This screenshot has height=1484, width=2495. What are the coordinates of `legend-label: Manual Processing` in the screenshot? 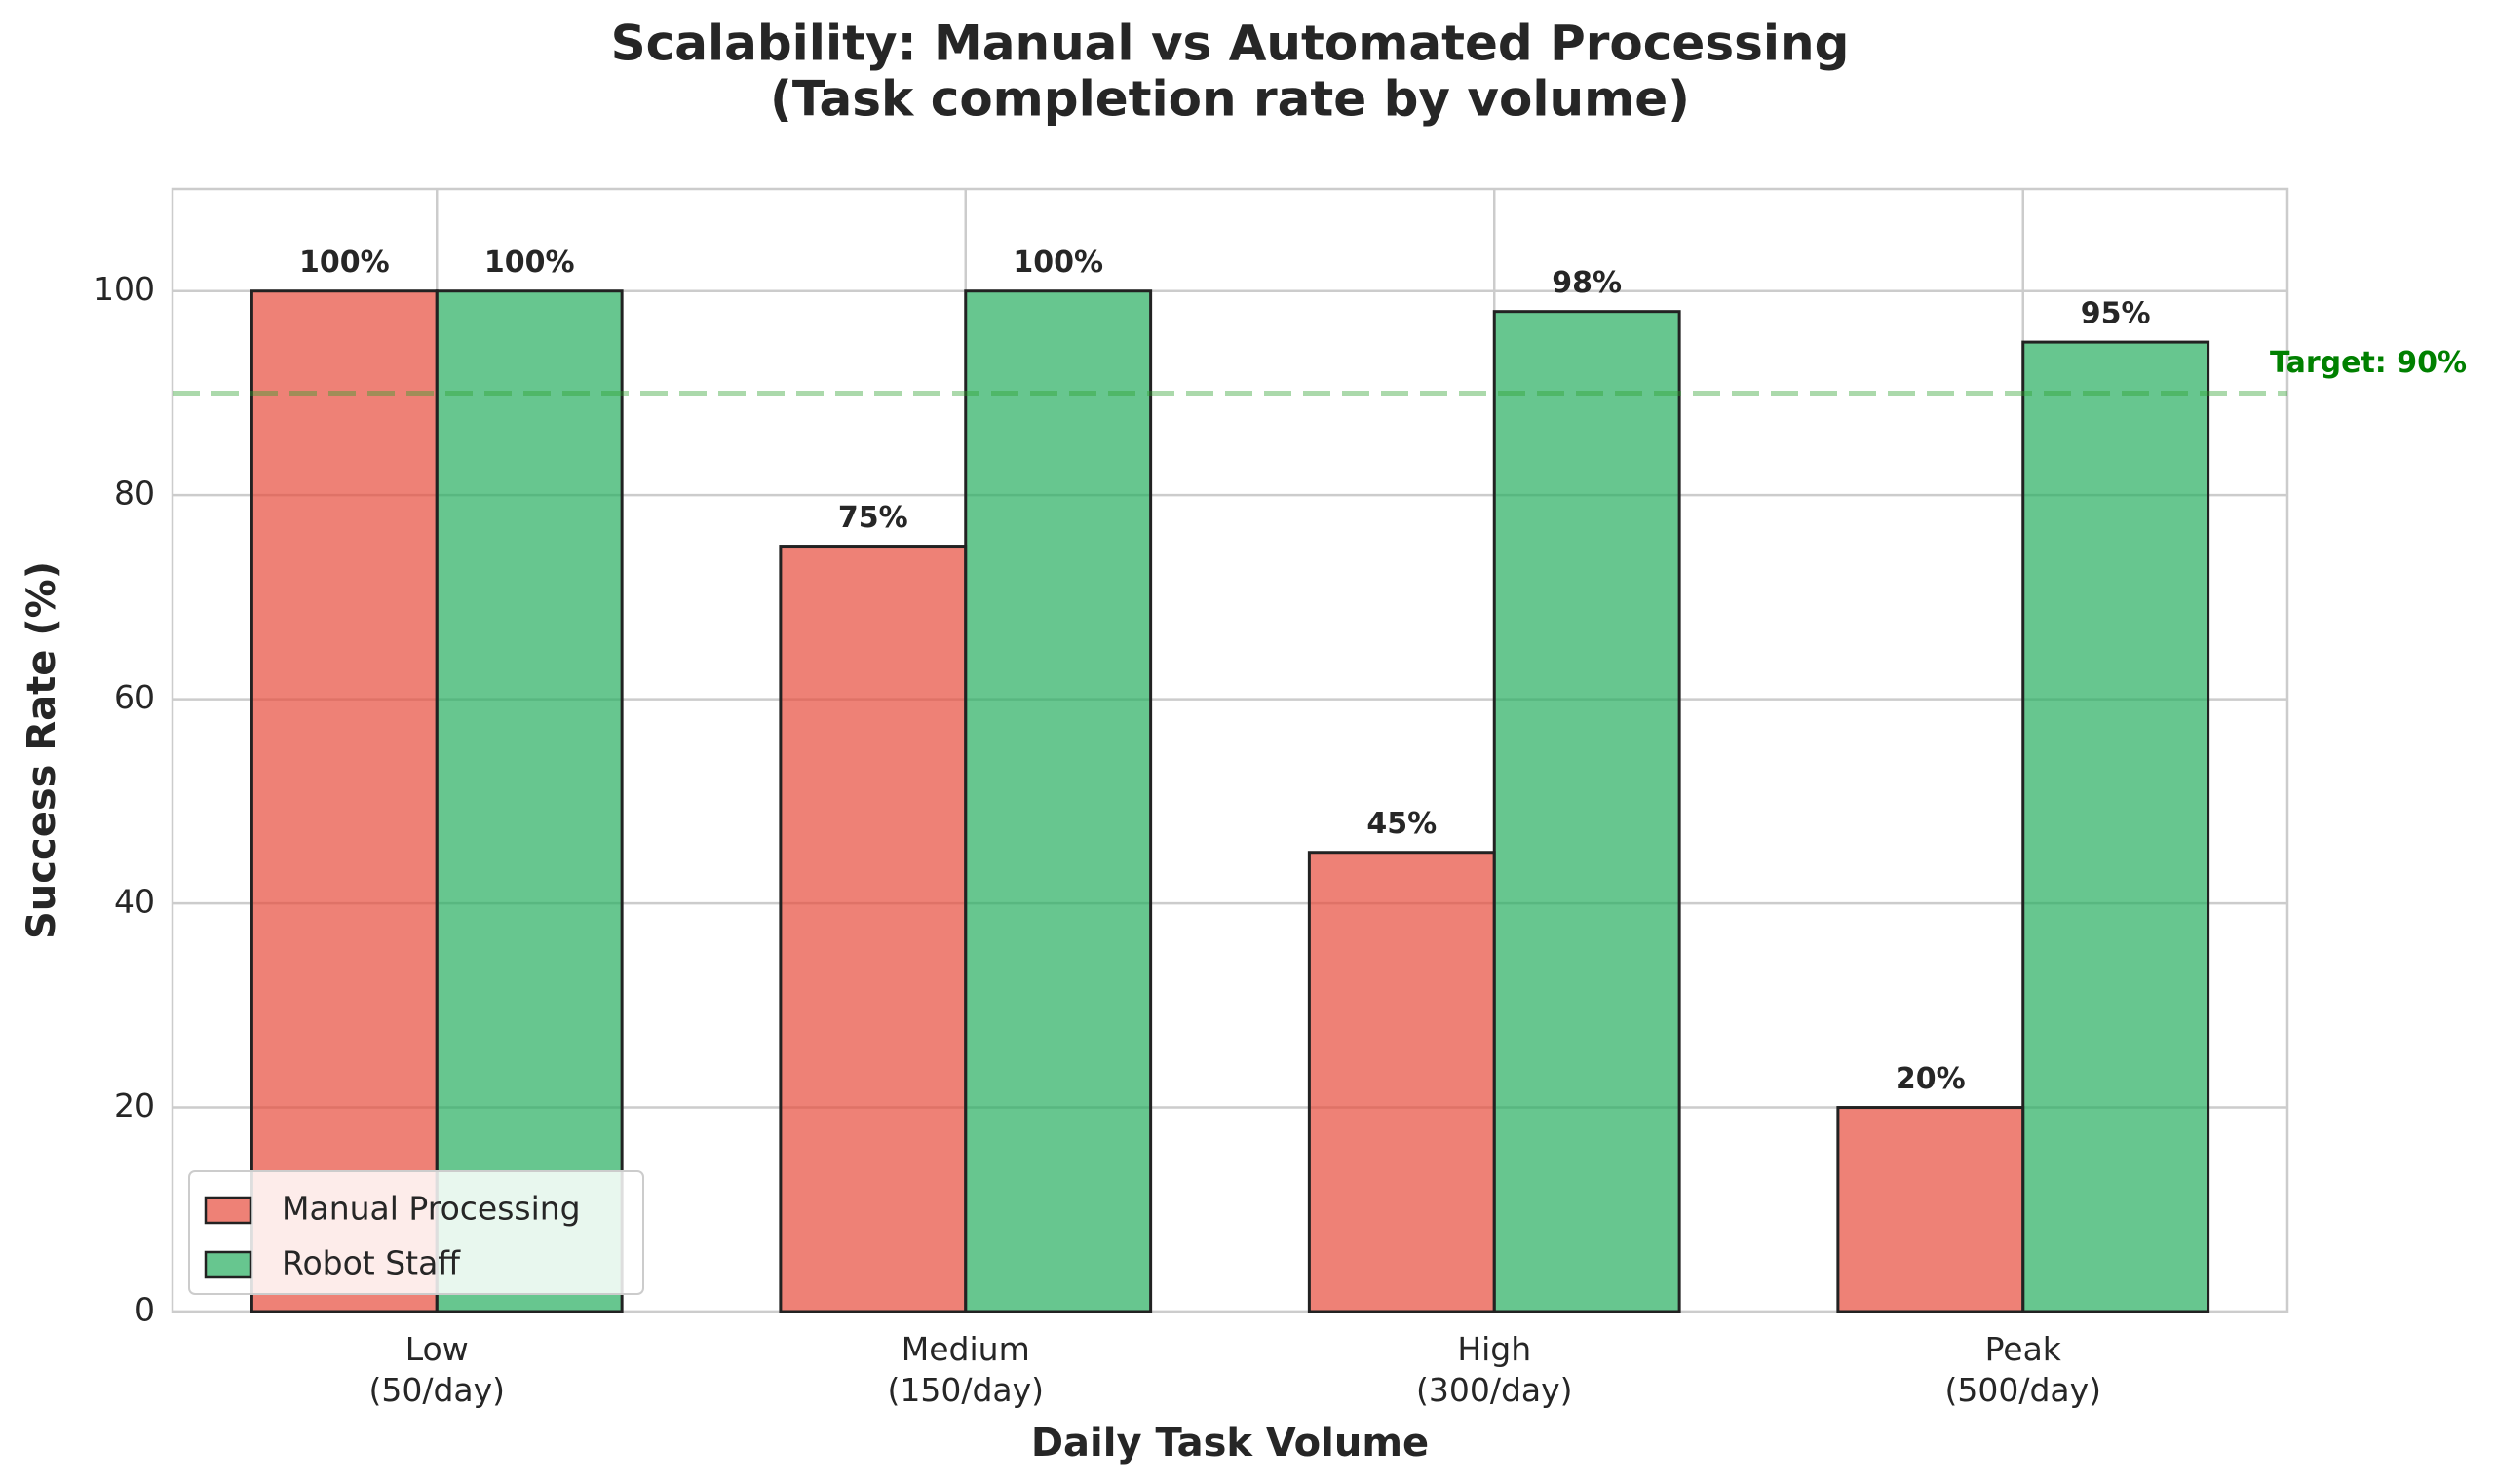 It's located at (431, 1209).